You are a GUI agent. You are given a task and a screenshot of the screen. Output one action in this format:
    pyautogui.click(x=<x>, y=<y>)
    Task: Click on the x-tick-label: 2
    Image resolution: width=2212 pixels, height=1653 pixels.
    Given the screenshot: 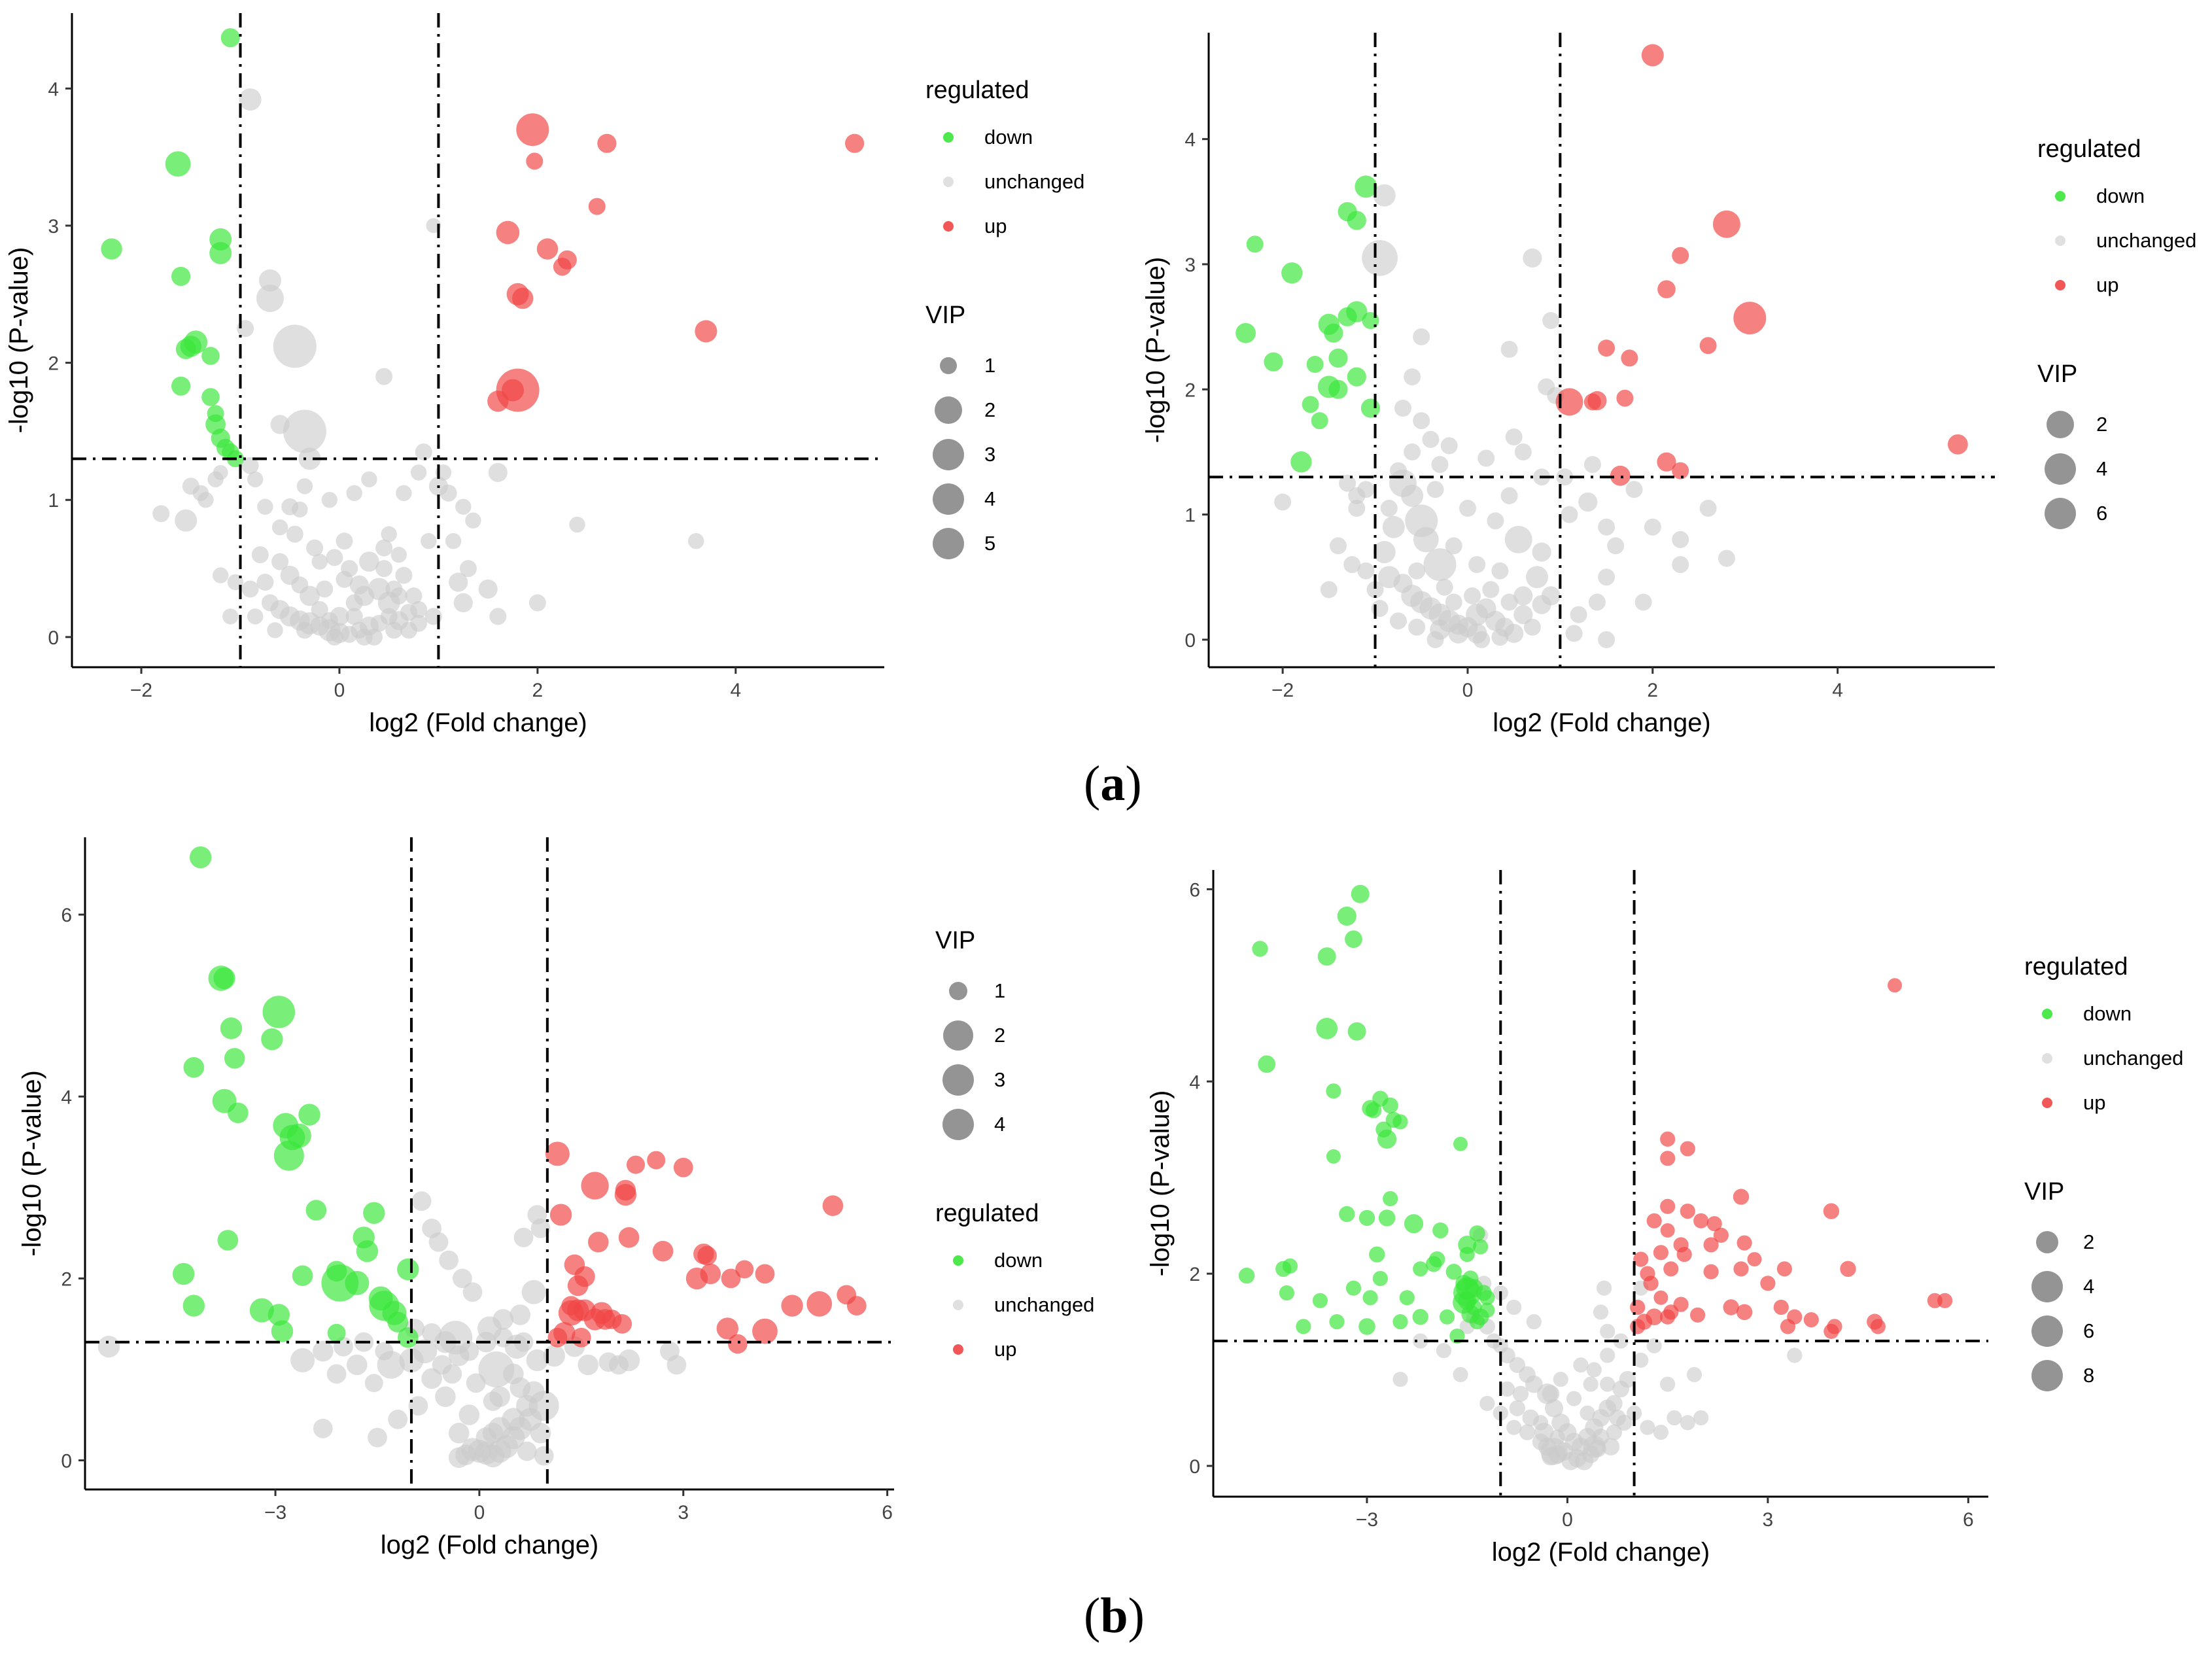 What is the action you would take?
    pyautogui.click(x=538, y=691)
    